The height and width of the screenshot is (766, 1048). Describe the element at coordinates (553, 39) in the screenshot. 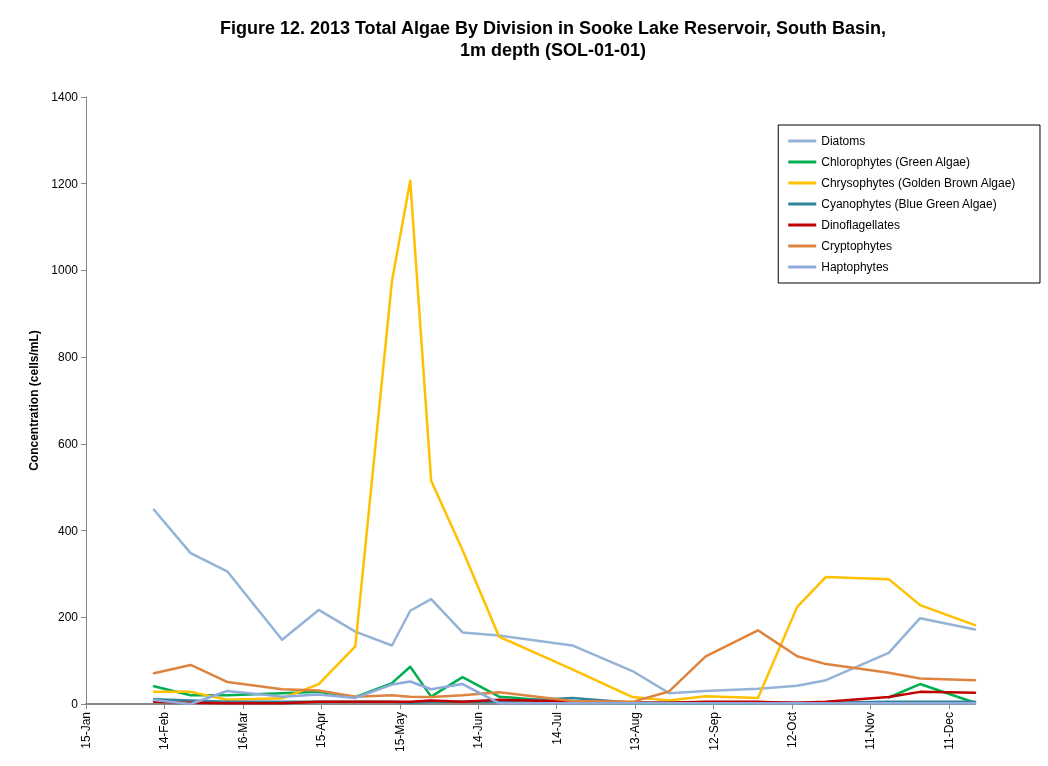

I see `chart-title: Figure 12. 2013 Total Algae By Division in Sooke Lake Reservoir, South Basin, 1m depth (SOL-01-01)` at that location.